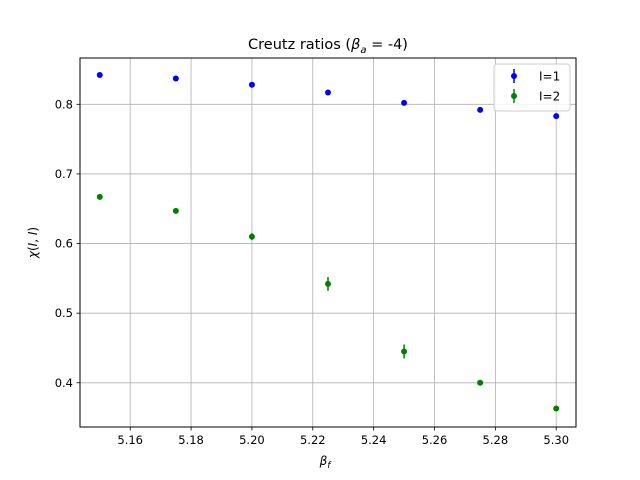  Describe the element at coordinates (328, 46) in the screenshot. I see `chart-title: Creutz ratios (βa = -4)` at that location.